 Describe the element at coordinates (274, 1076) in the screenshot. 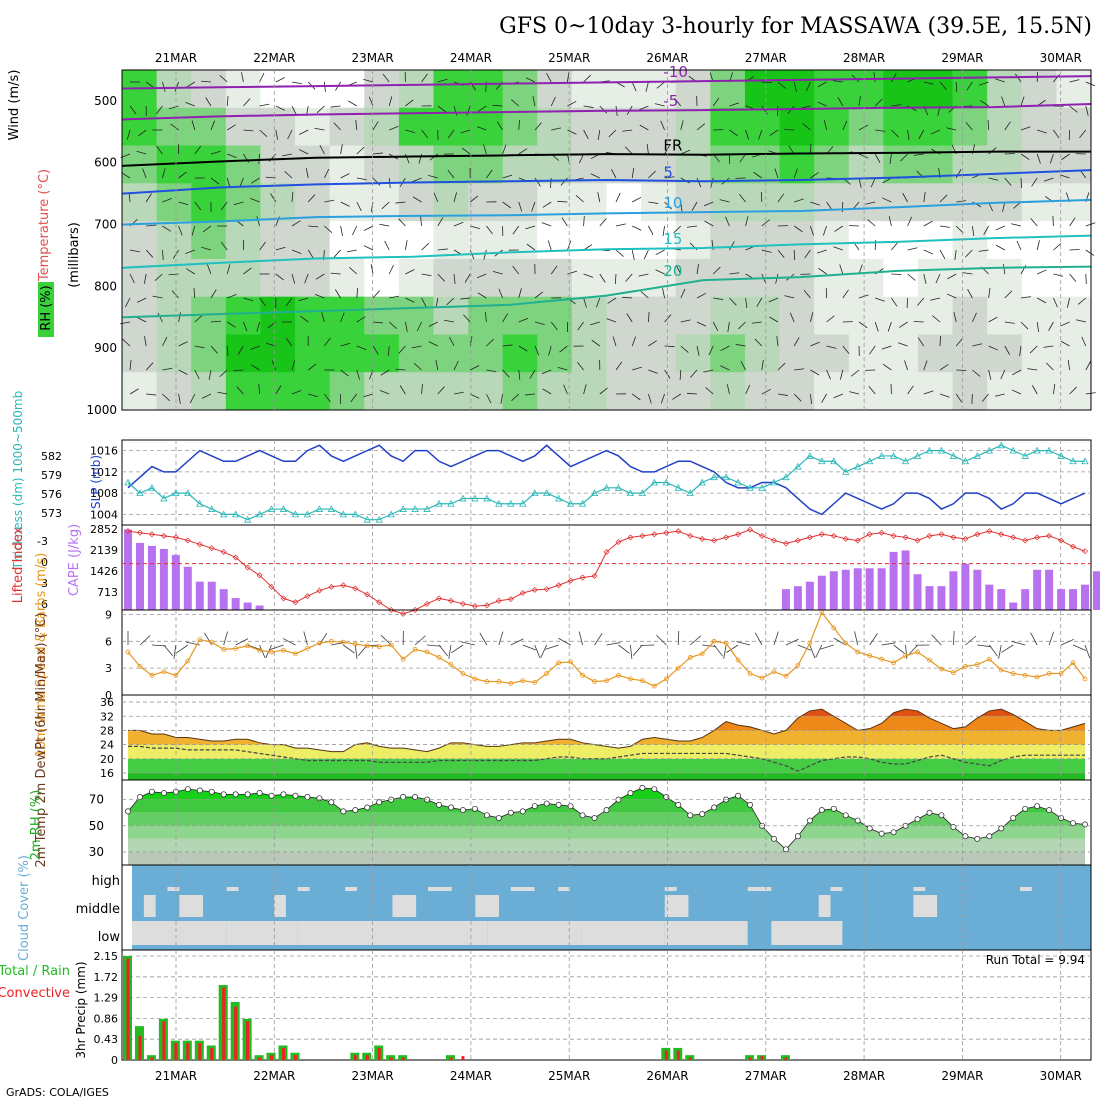

I see `date-label-bottom: 22MAR` at that location.